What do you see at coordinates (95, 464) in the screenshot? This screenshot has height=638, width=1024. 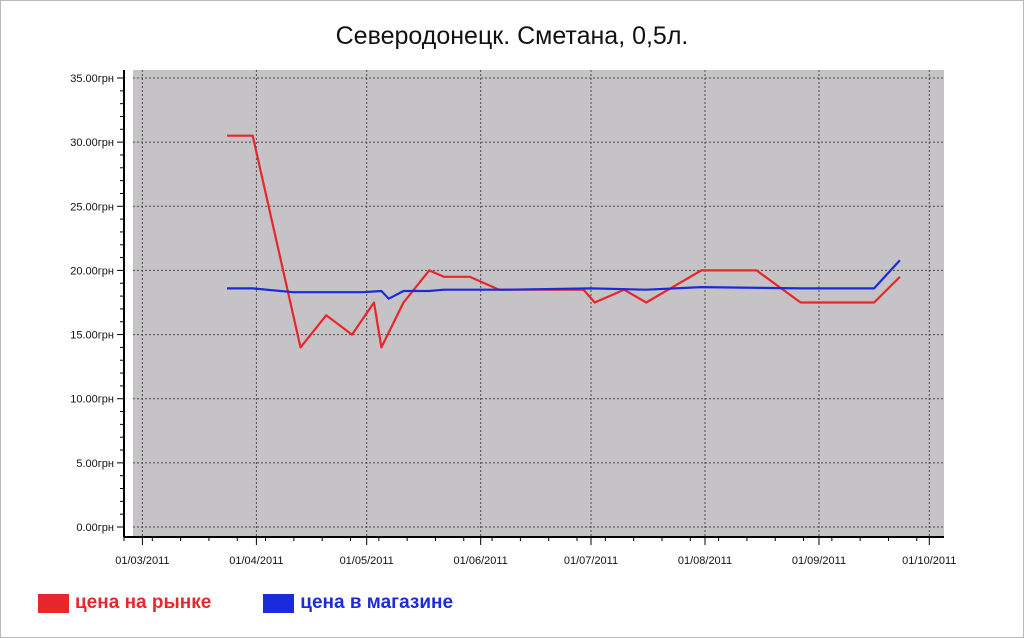 I see `y-tick-label: 5.00грн` at bounding box center [95, 464].